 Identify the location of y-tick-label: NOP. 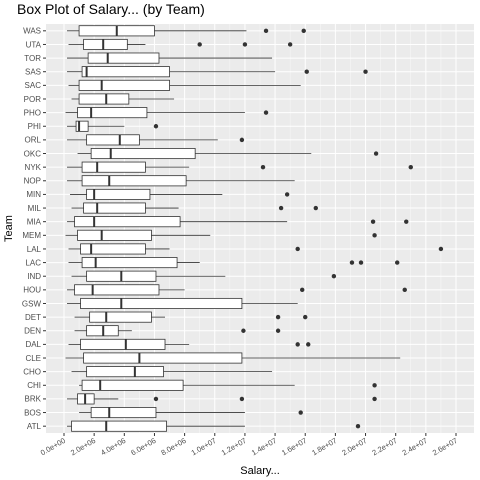
(32, 181).